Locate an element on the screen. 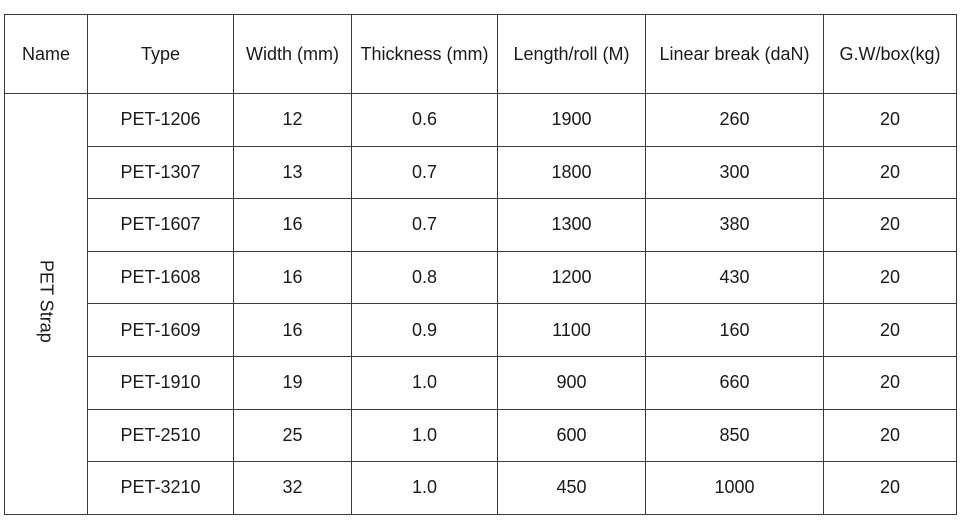 The height and width of the screenshot is (530, 960). cell-linear-break: 850 is located at coordinates (734, 435).